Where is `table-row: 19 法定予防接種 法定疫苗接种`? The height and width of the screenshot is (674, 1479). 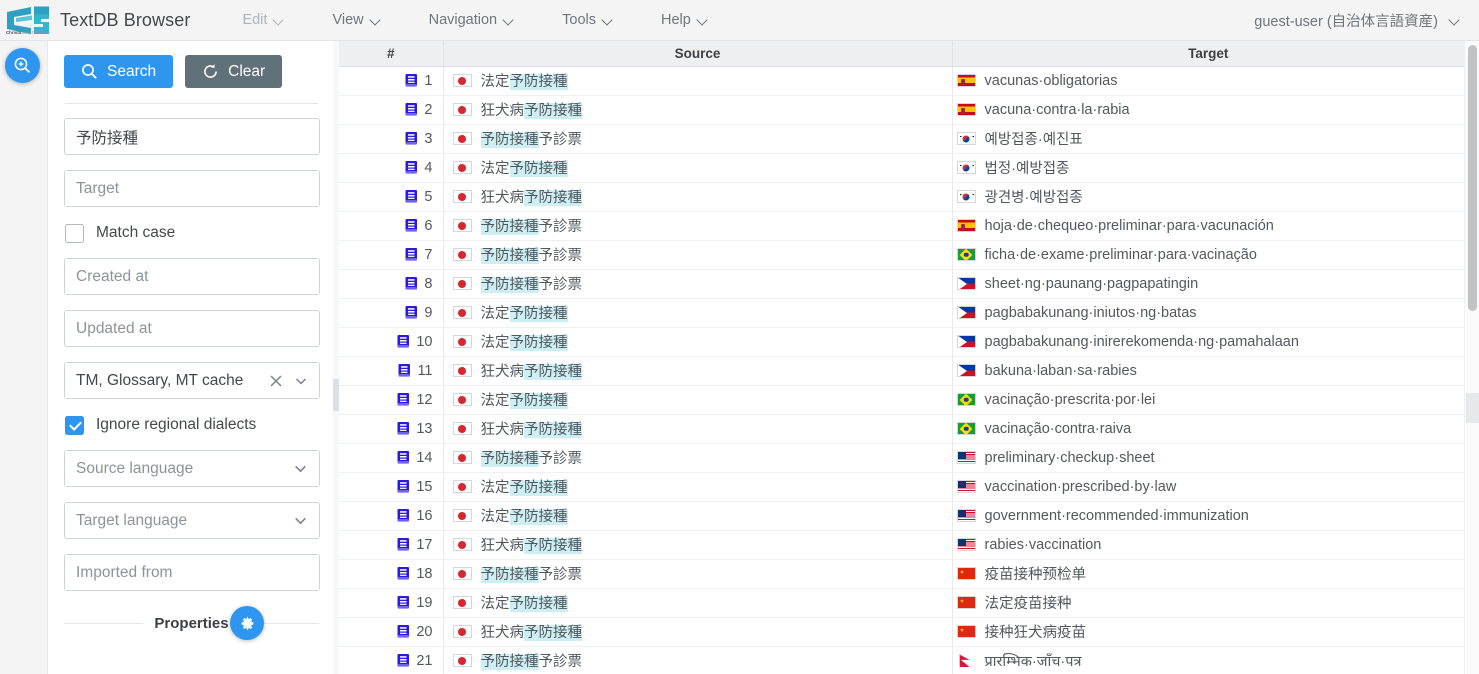
table-row: 19 法定予防接種 法定疫苗接种 is located at coordinates (901, 603).